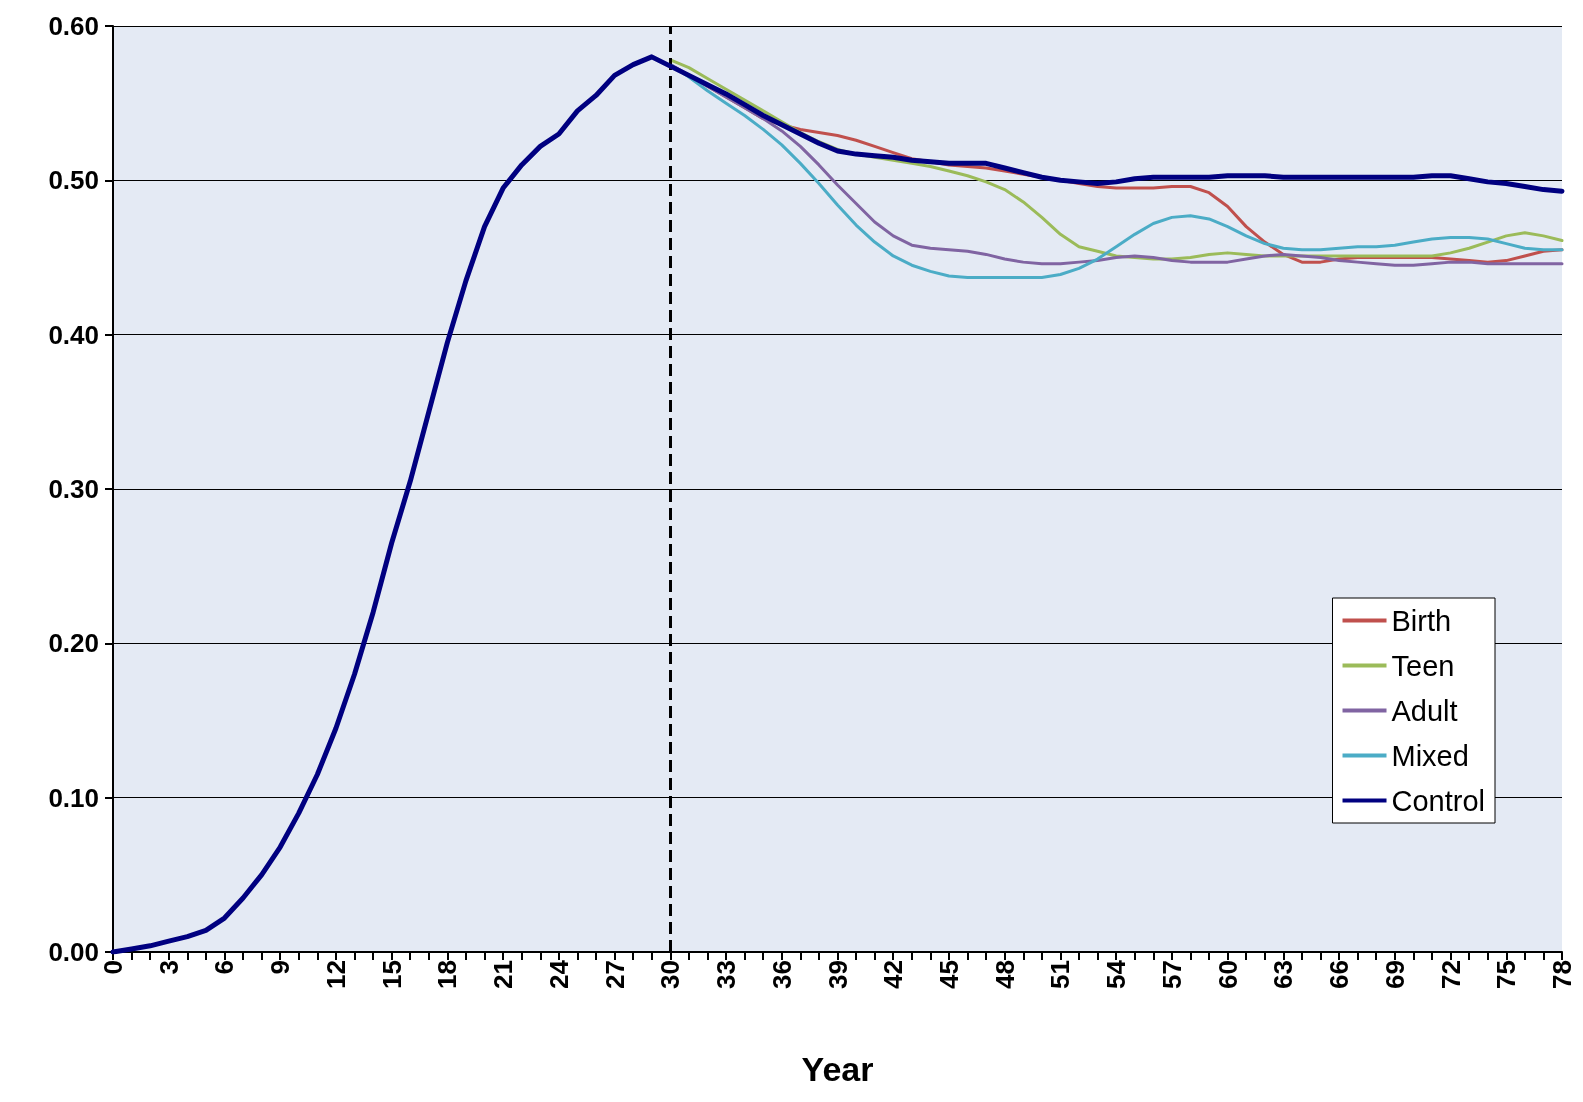 The height and width of the screenshot is (1102, 1583). What do you see at coordinates (73, 26) in the screenshot?
I see `y-tick-label: 0.60` at bounding box center [73, 26].